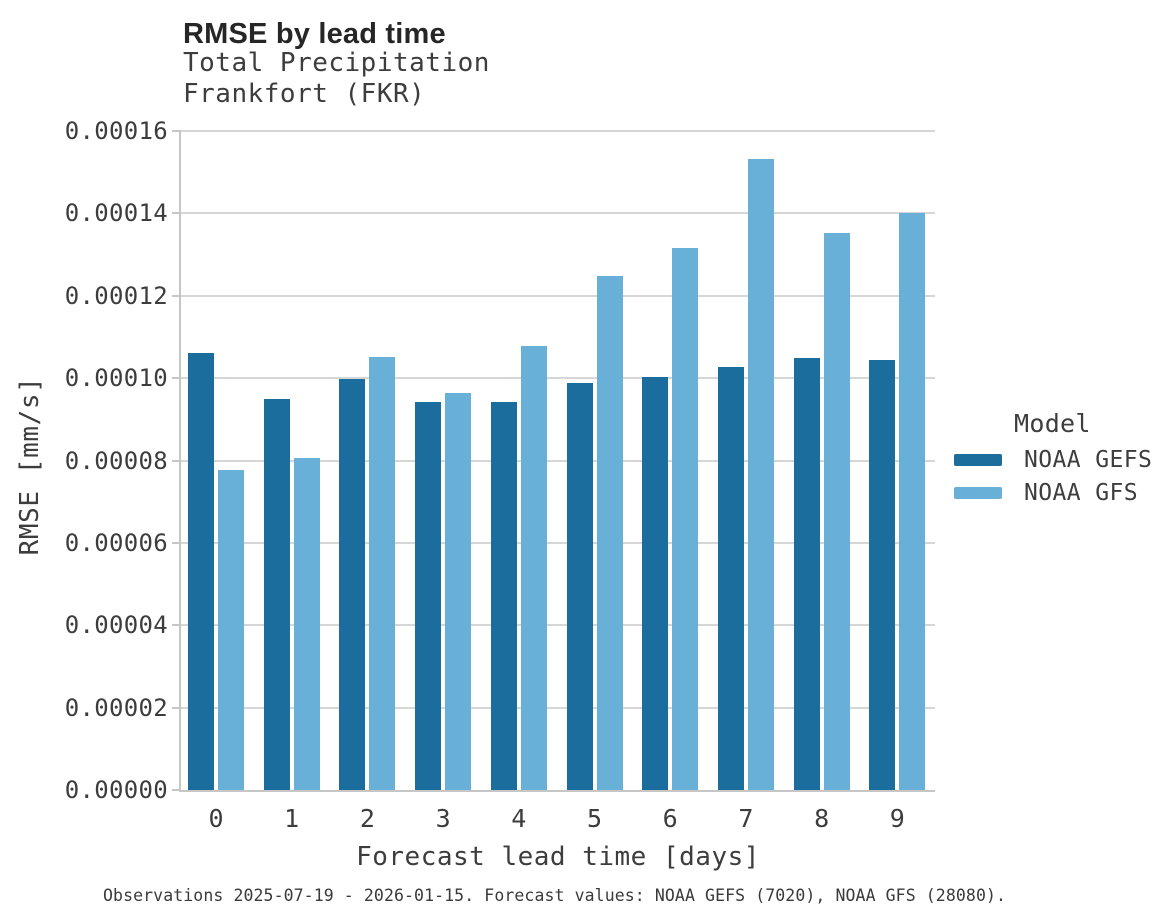 This screenshot has width=1175, height=924. I want to click on x-tick-label: 6, so click(670, 818).